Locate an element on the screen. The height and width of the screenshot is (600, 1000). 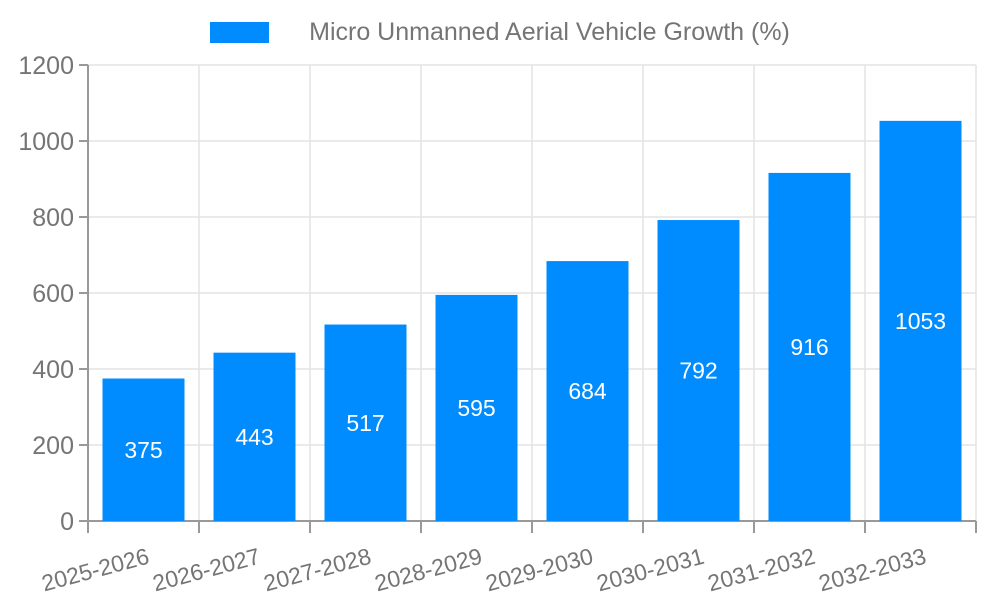
bar-2029-2030 is located at coordinates (587, 391).